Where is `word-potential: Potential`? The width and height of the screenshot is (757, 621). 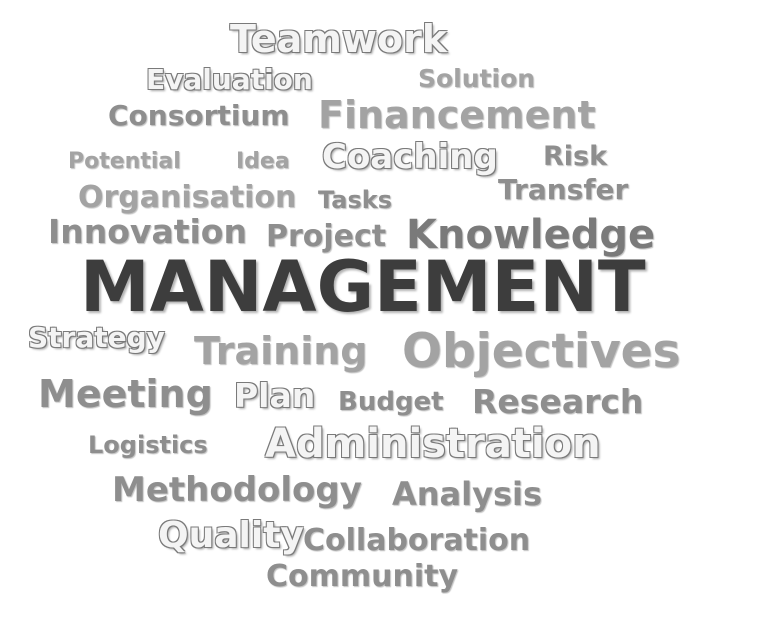
word-potential: Potential is located at coordinates (124, 161).